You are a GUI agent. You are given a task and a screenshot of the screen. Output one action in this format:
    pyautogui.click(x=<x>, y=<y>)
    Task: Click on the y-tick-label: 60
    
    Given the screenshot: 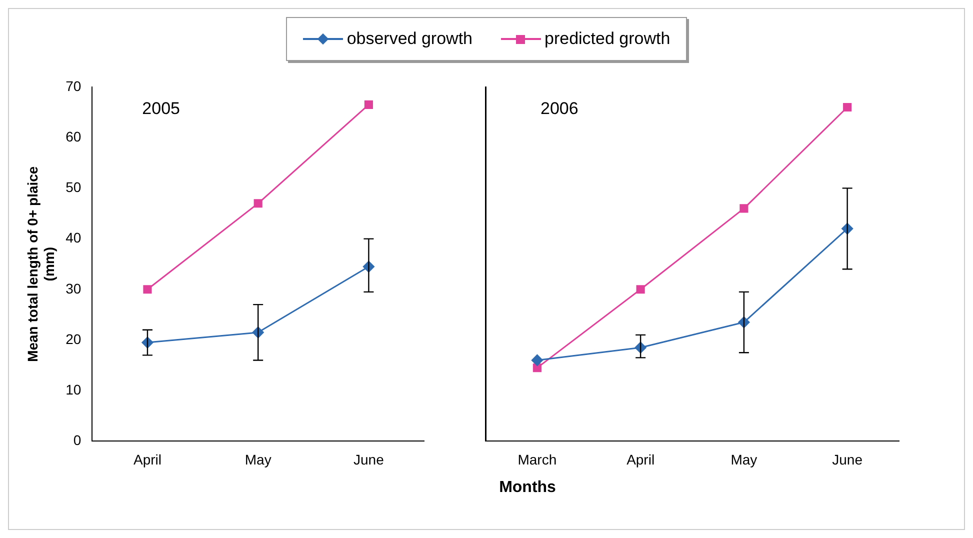 What is the action you would take?
    pyautogui.click(x=74, y=136)
    